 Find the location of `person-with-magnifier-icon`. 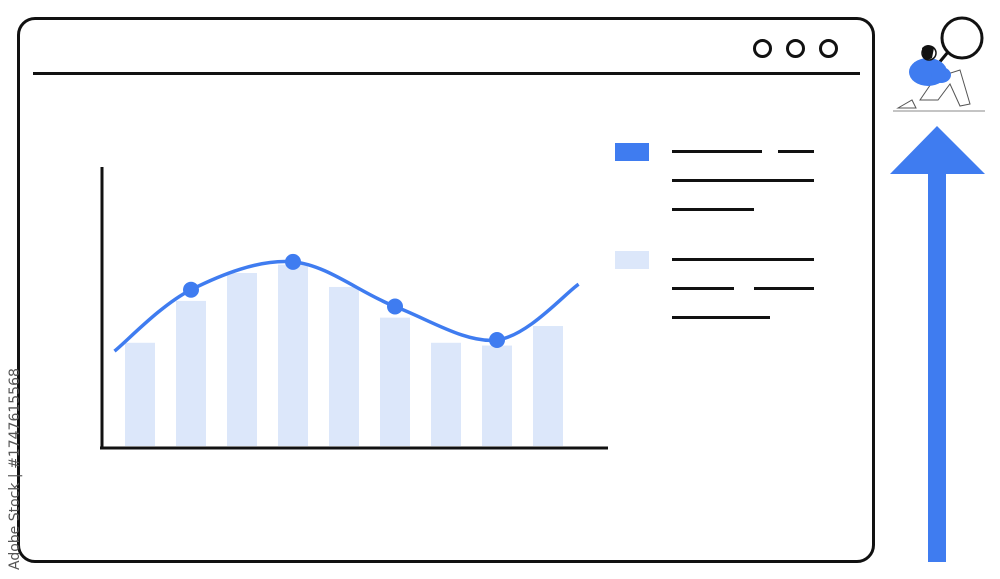

person-with-magnifier-icon is located at coordinates (939, 64).